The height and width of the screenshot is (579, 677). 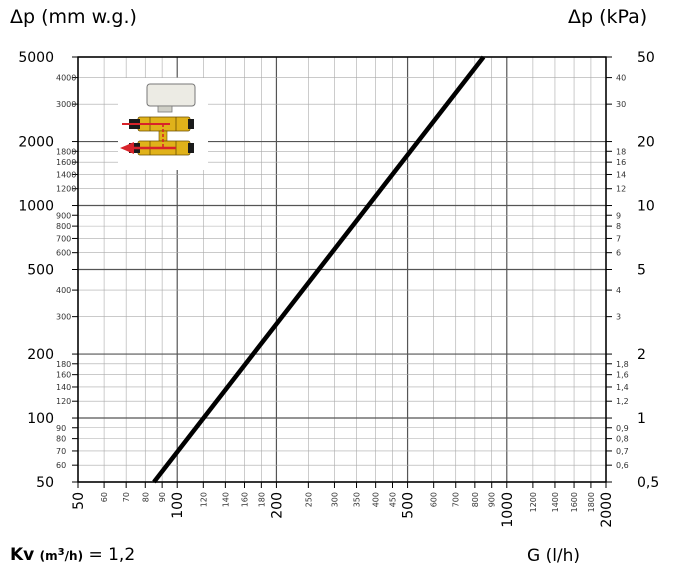 I want to click on y2-tick-label: 1,2, so click(x=622, y=401).